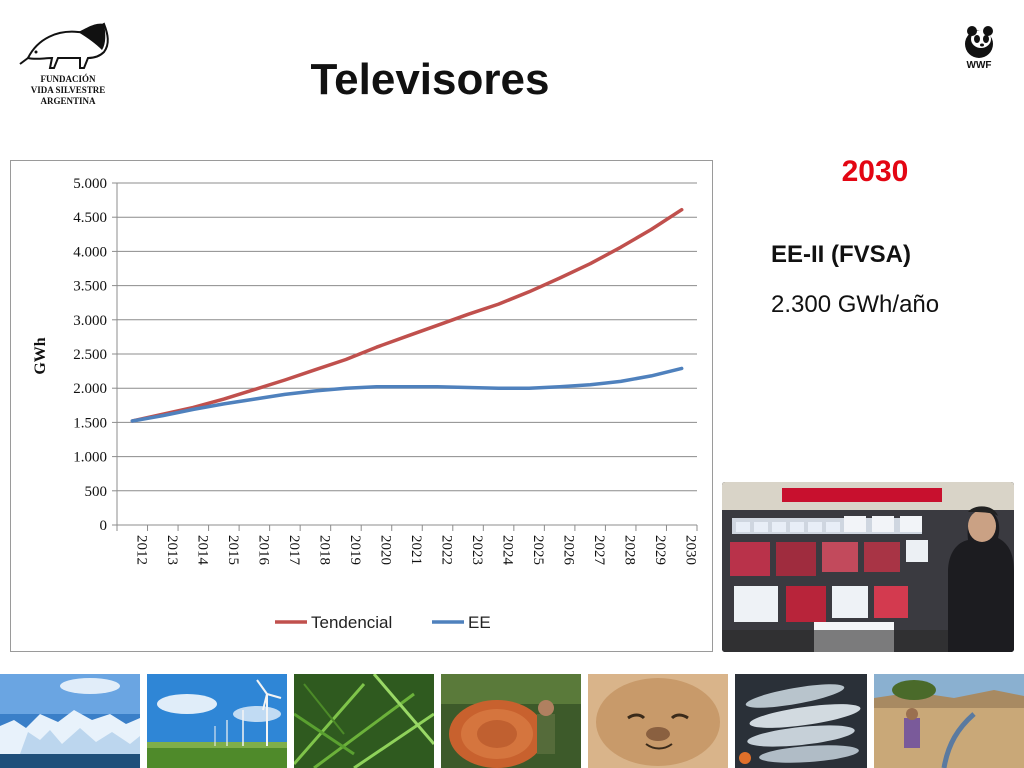  Describe the element at coordinates (96, 492) in the screenshot. I see `y-tick-label: 500` at that location.